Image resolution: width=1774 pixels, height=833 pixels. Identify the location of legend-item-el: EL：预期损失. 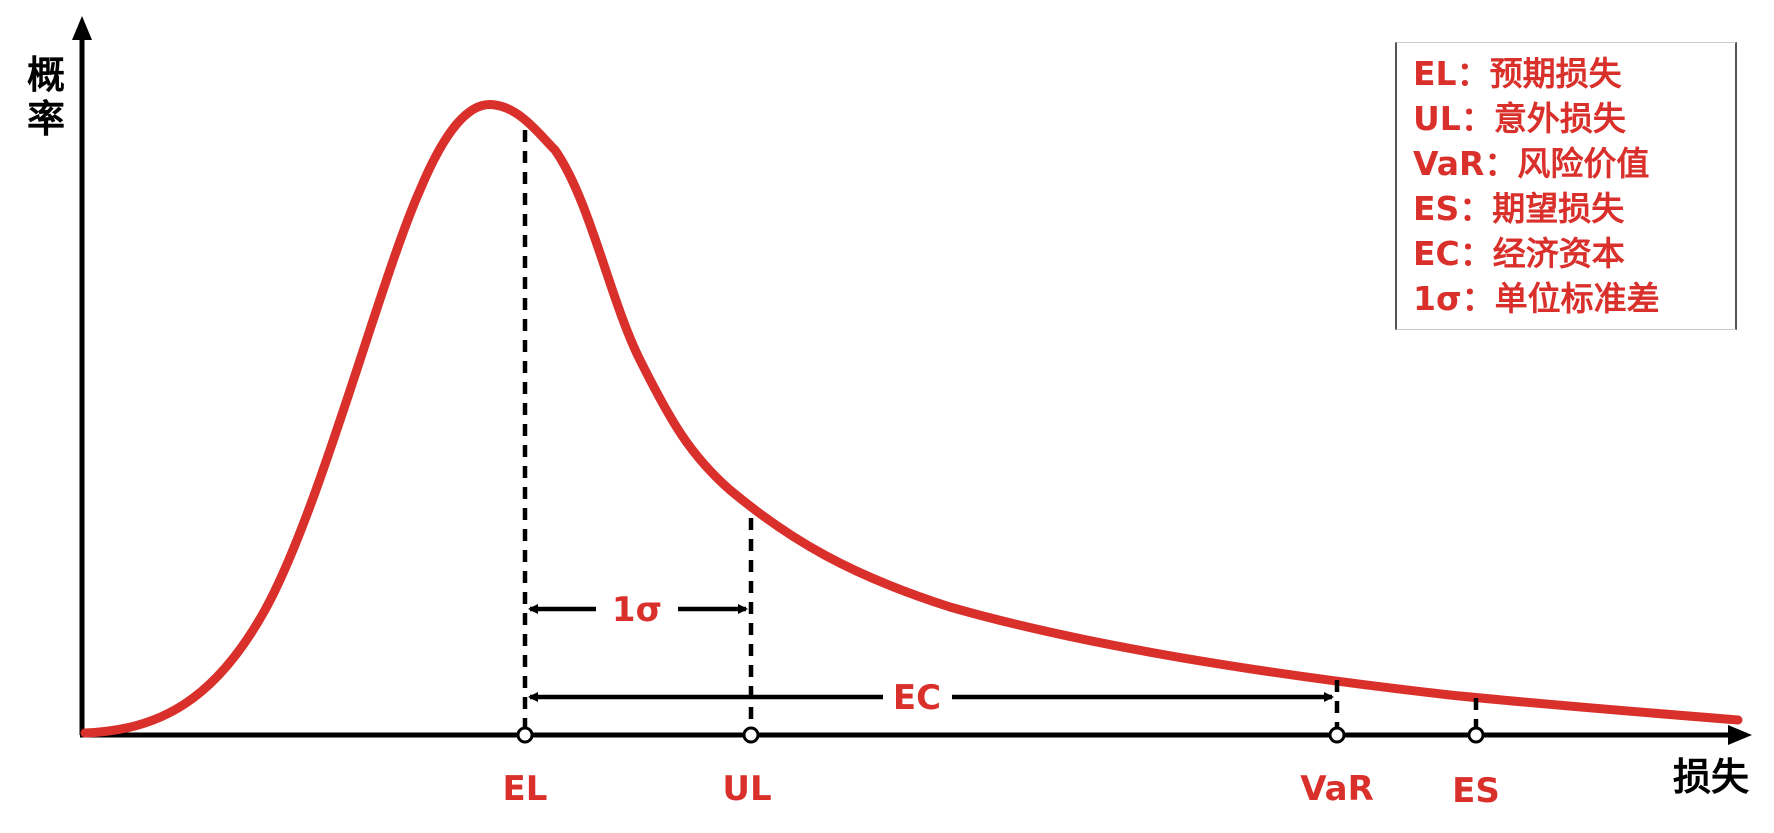
(1517, 73).